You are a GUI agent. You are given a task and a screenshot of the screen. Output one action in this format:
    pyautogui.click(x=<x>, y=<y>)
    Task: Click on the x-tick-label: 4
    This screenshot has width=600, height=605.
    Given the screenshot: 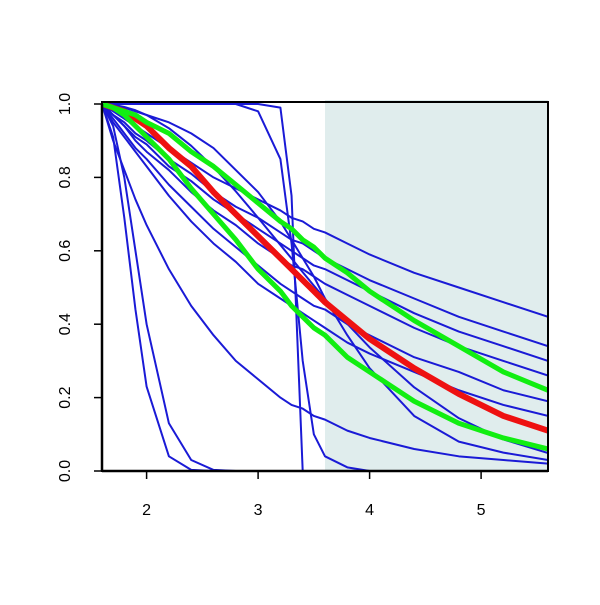 What is the action you would take?
    pyautogui.click(x=369, y=510)
    